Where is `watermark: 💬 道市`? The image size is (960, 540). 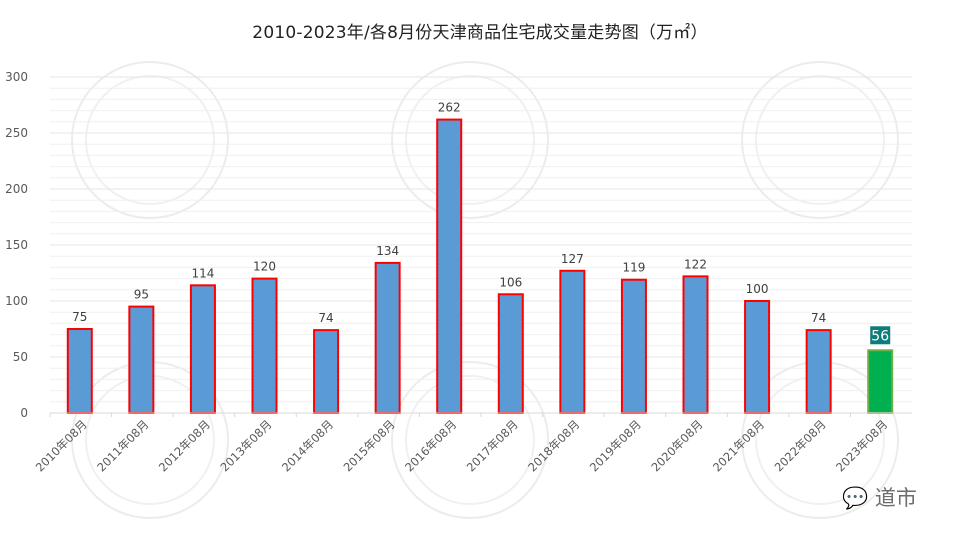
watermark: 💬 道市 is located at coordinates (879, 497).